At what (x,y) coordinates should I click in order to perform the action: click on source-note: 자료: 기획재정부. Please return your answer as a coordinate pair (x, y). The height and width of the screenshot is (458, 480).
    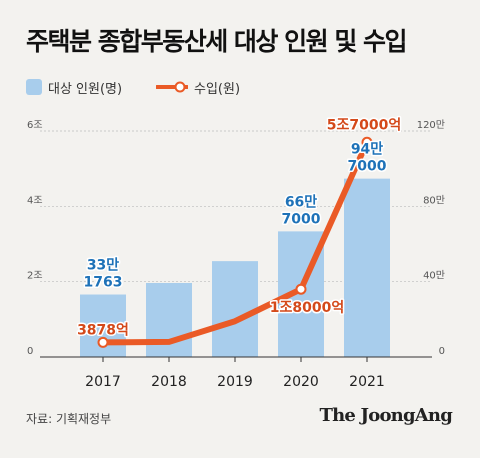
    Looking at the image, I should click on (69, 419).